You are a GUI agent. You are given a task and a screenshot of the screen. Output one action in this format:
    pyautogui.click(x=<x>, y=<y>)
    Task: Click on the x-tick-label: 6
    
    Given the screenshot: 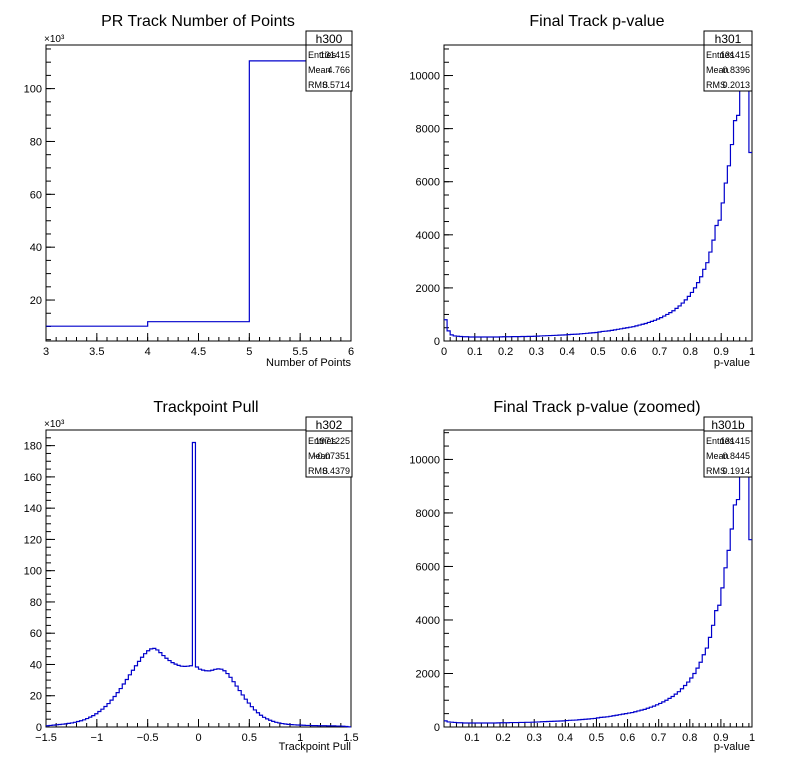 What is the action you would take?
    pyautogui.click(x=351, y=352)
    